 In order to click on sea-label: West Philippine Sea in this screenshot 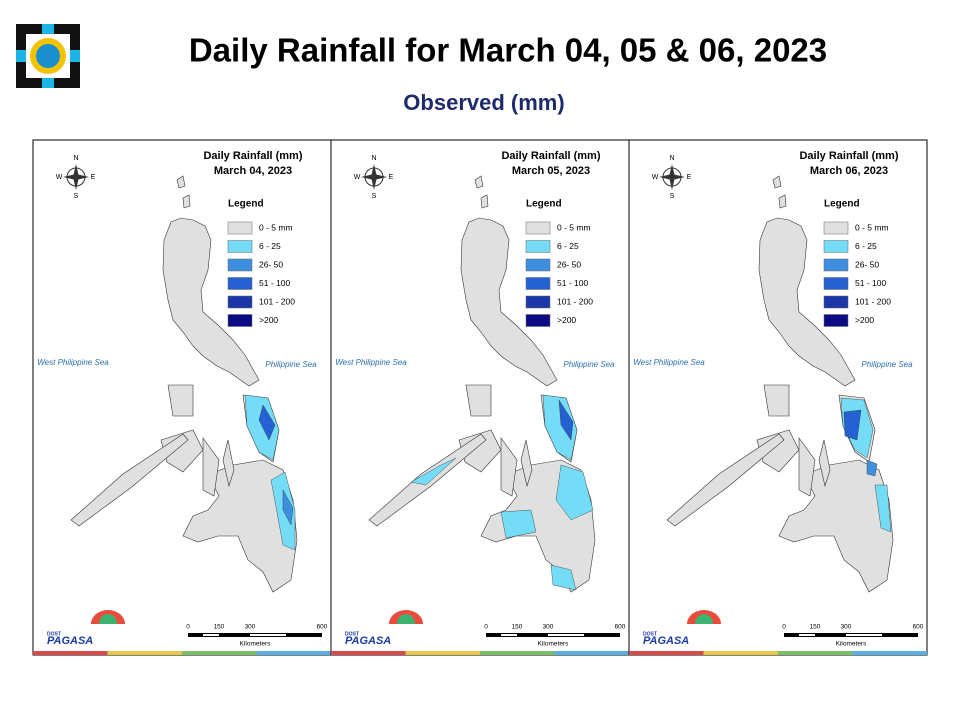, I will do `click(669, 362)`.